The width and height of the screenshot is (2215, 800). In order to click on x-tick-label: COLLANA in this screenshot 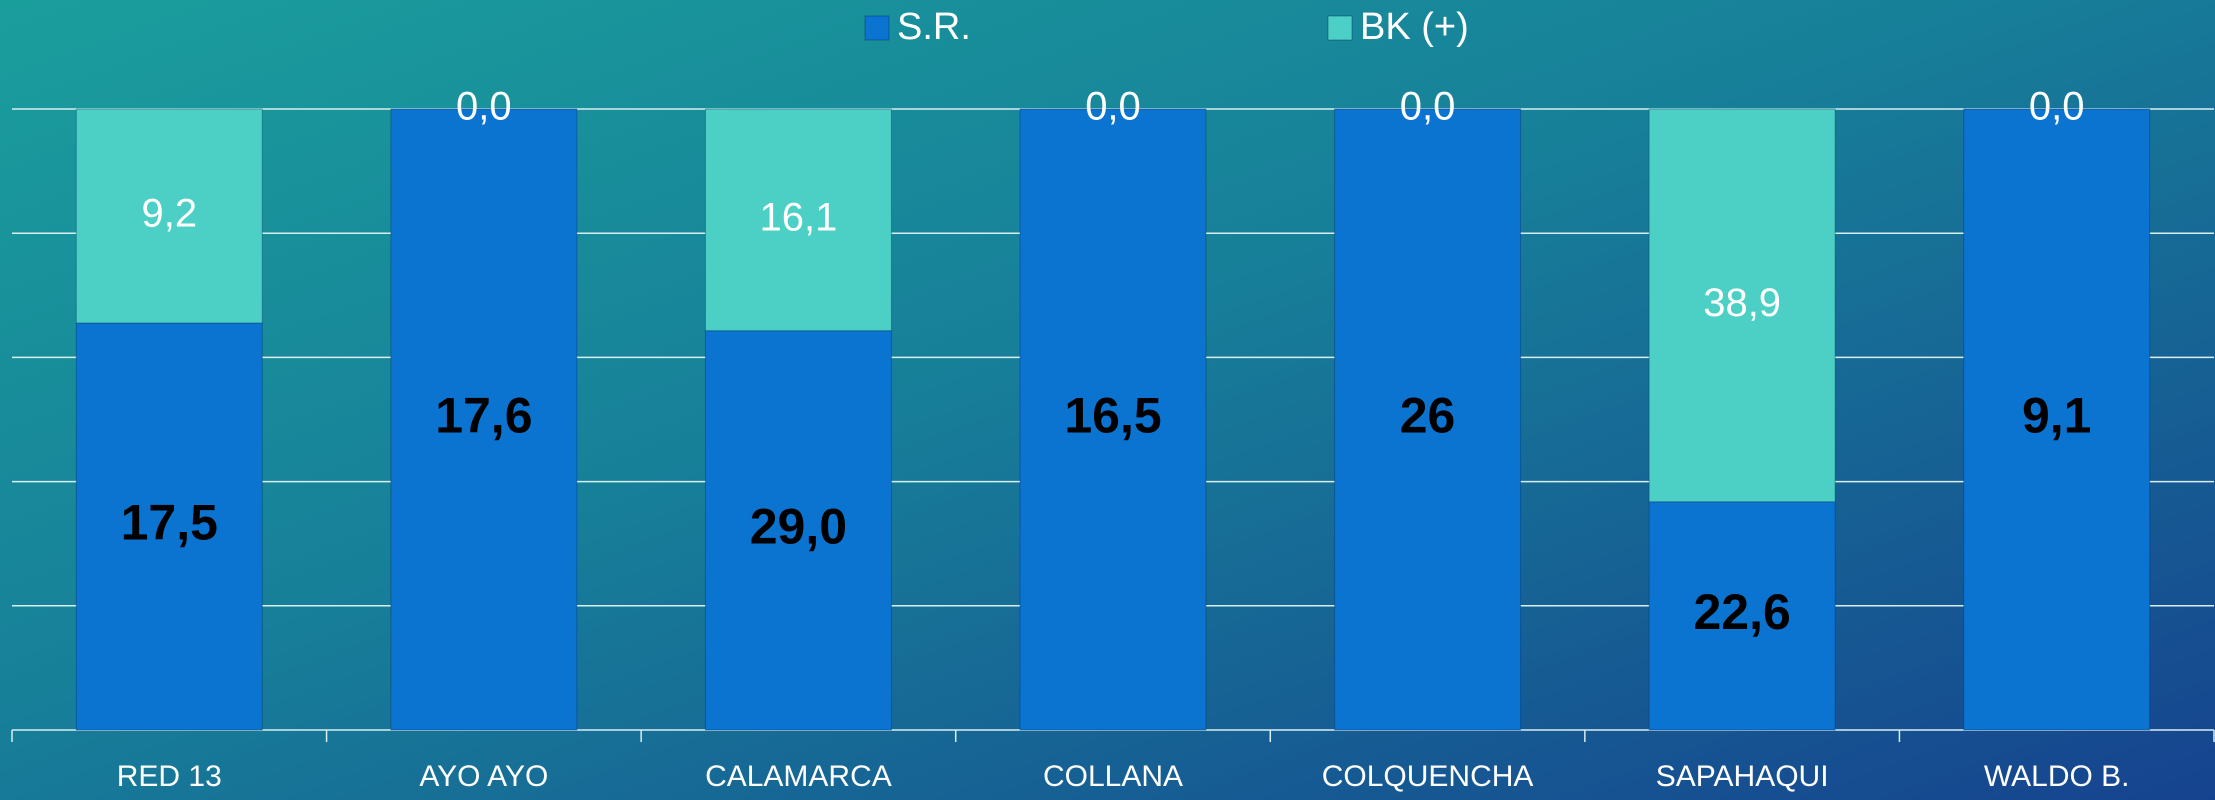, I will do `click(1113, 776)`.